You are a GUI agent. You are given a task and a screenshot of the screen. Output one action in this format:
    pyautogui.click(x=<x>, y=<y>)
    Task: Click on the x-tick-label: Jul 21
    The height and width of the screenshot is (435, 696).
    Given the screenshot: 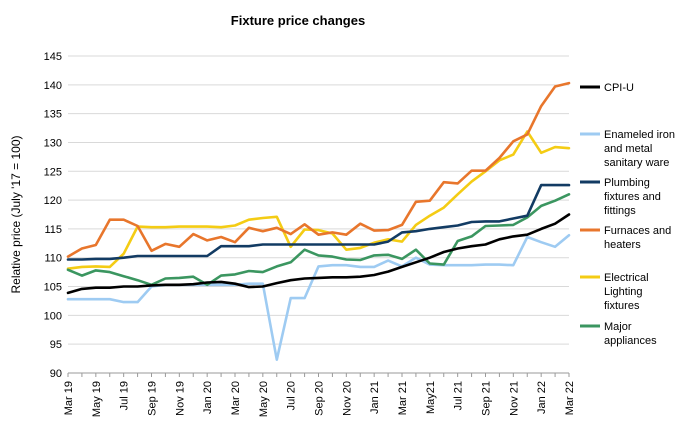 What is the action you would take?
    pyautogui.click(x=459, y=395)
    